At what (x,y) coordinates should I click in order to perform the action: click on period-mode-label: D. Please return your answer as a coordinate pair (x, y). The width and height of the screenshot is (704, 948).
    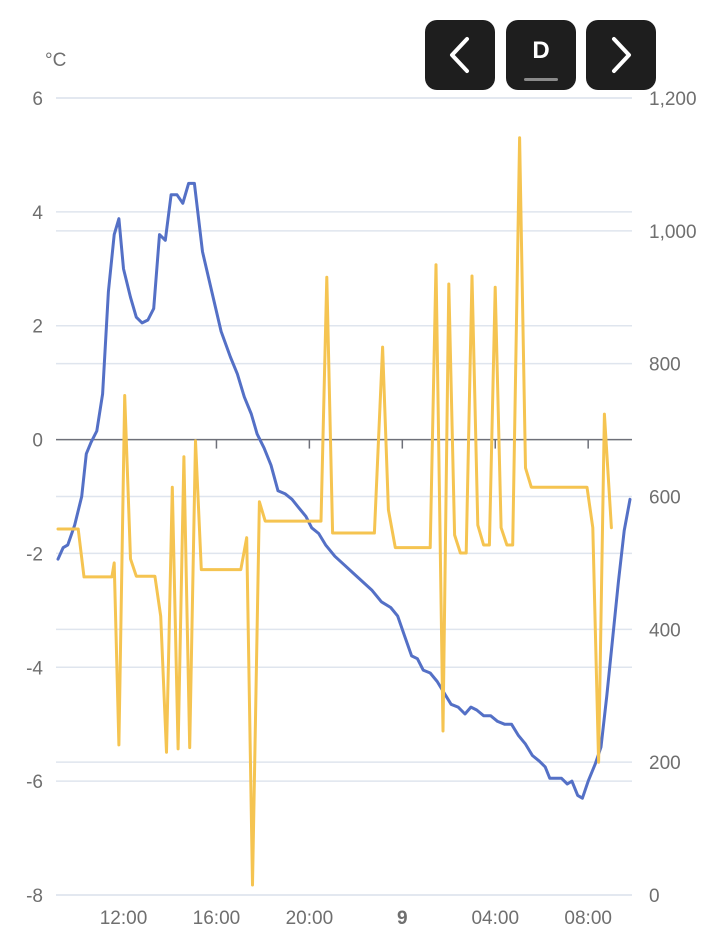
    Looking at the image, I should click on (541, 50).